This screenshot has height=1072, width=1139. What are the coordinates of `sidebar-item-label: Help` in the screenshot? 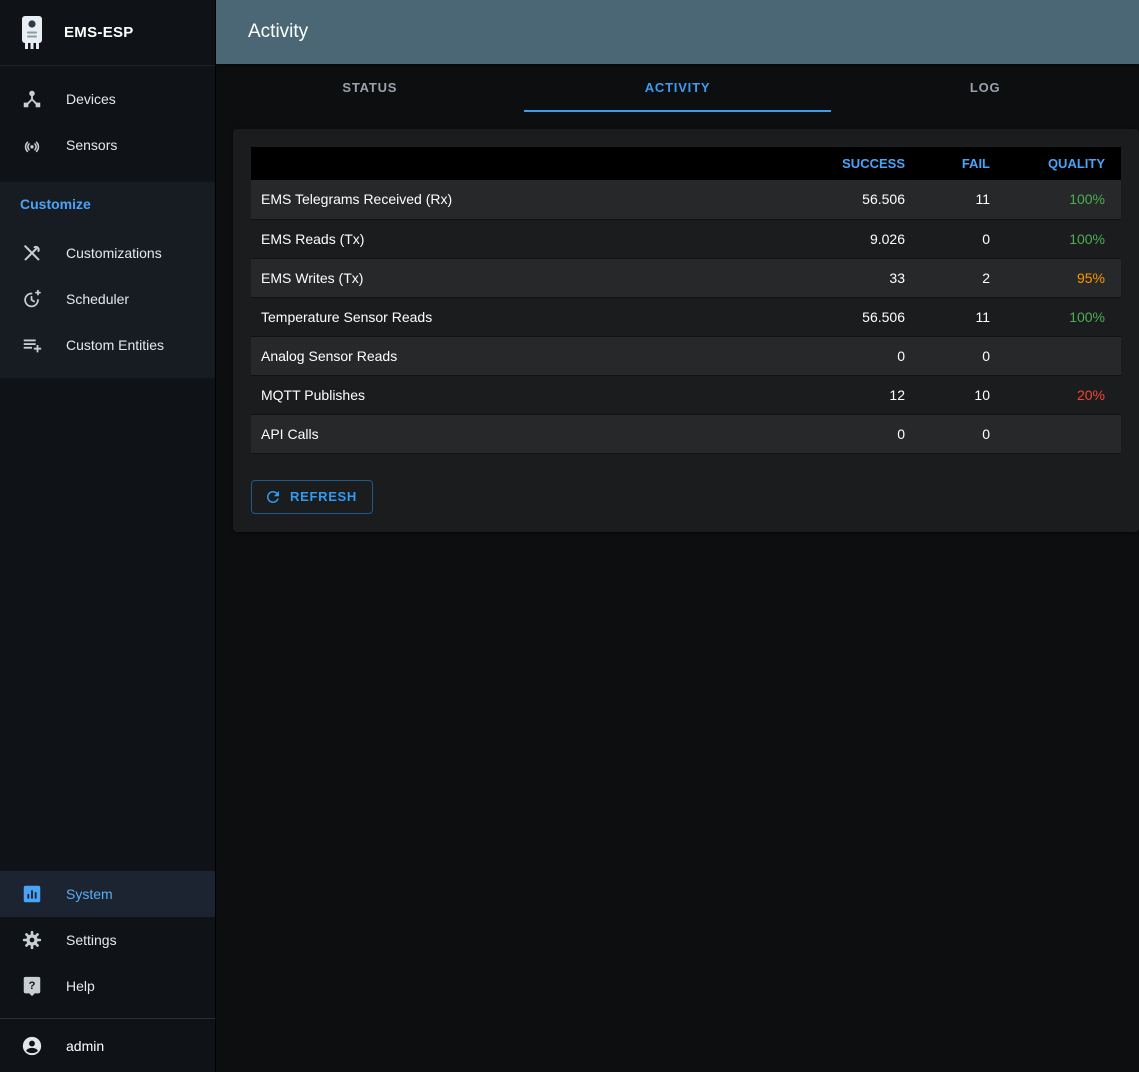 It's located at (80, 986).